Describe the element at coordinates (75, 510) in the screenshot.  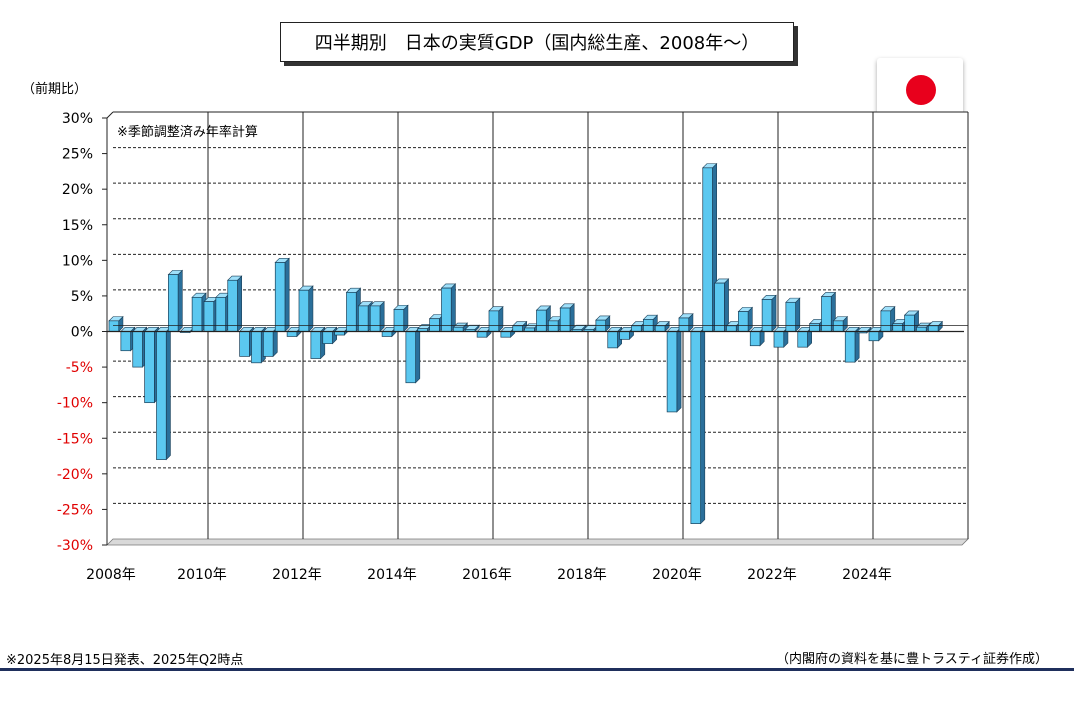
I see `y-tick-label: -25%` at that location.